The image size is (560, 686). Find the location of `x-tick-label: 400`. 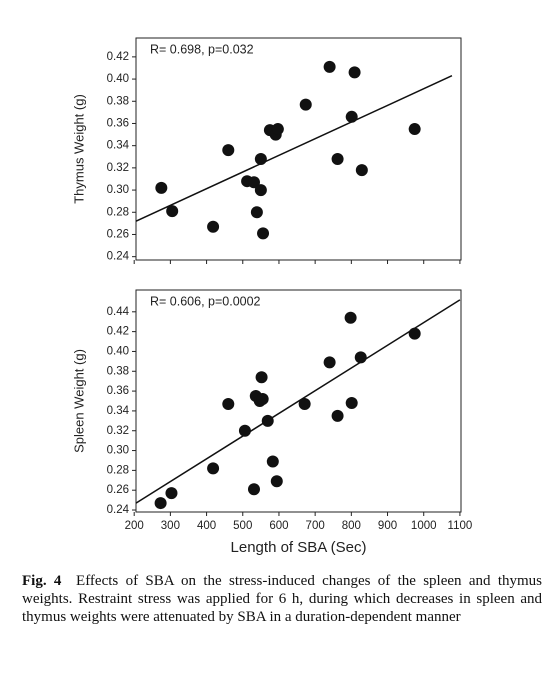

x-tick-label: 400 is located at coordinates (206, 526).